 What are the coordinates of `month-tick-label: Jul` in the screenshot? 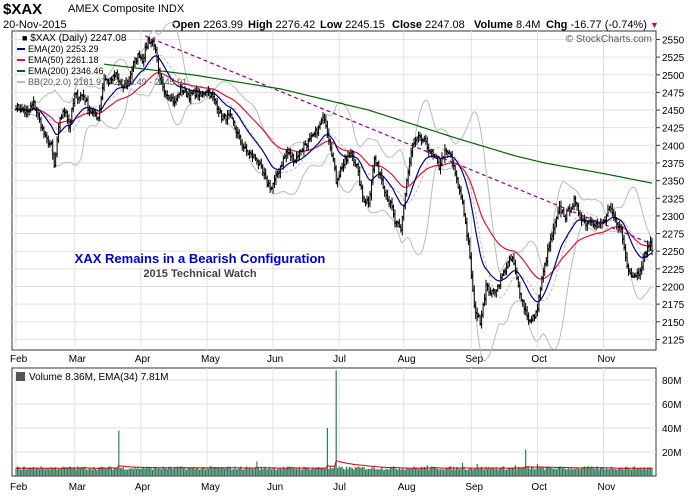 It's located at (339, 359).